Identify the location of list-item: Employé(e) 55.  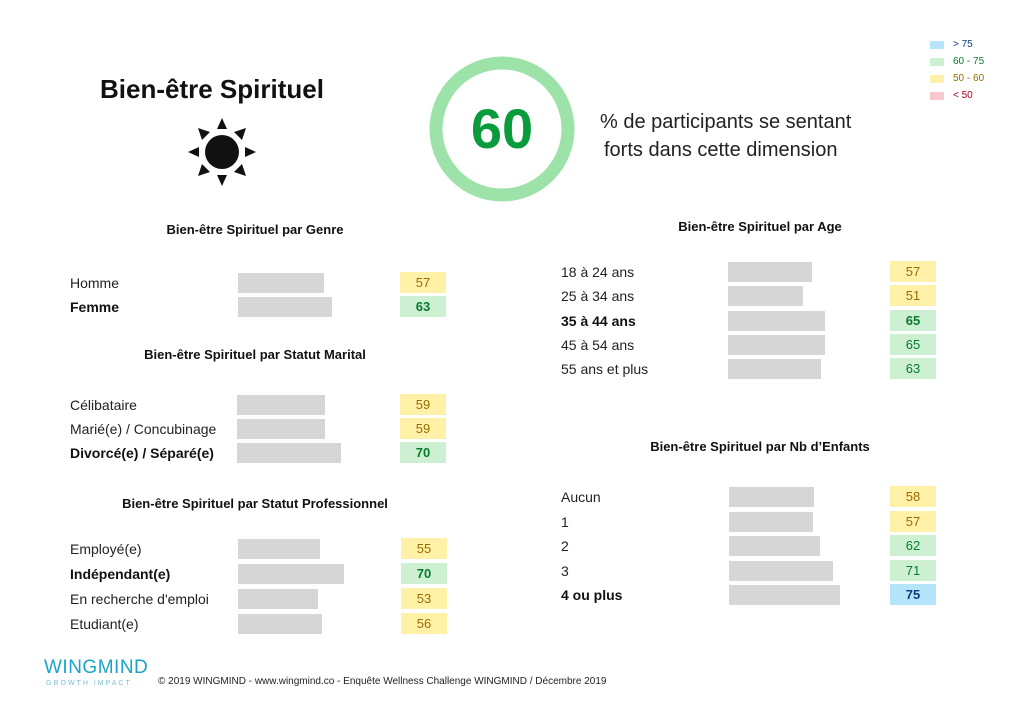
(260, 549).